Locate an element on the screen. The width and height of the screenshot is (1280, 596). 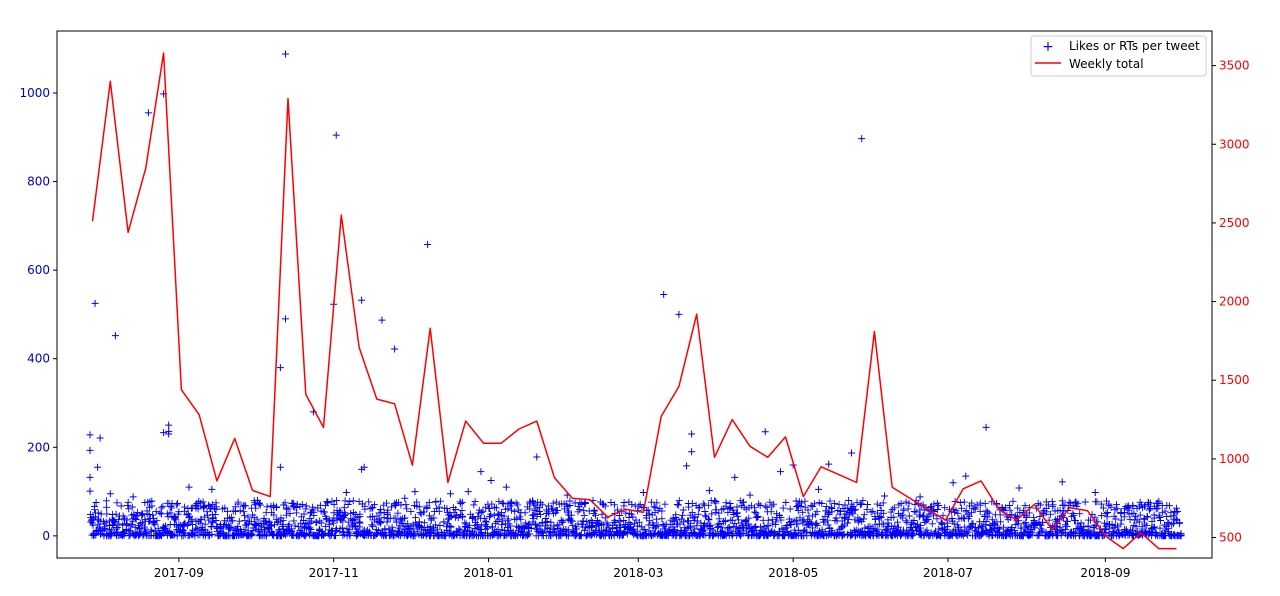
y-right-tick-label: 3000 is located at coordinates (1234, 144).